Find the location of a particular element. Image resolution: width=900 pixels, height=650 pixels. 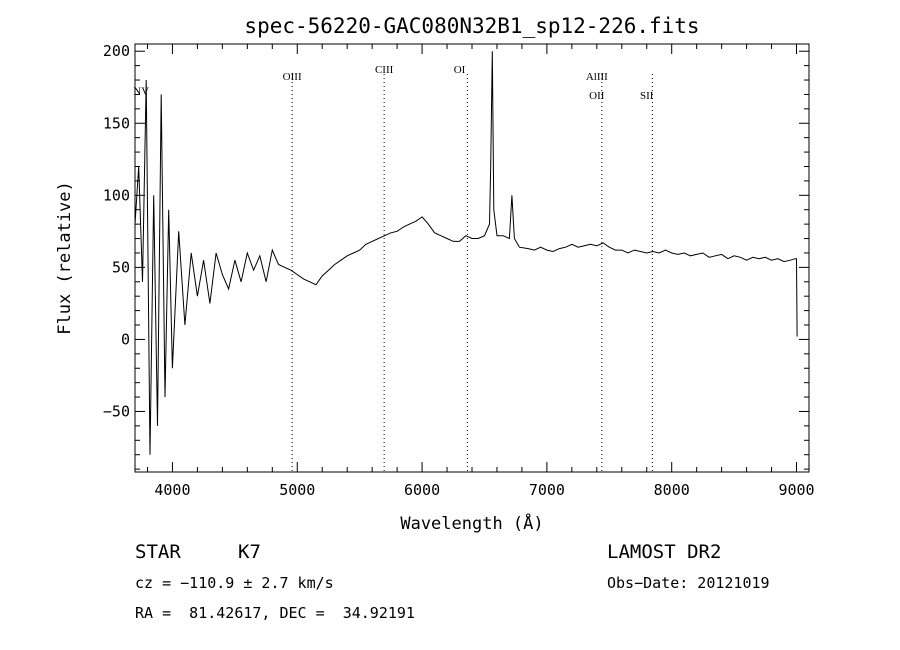

line-annotation: NV is located at coordinates (141, 91).